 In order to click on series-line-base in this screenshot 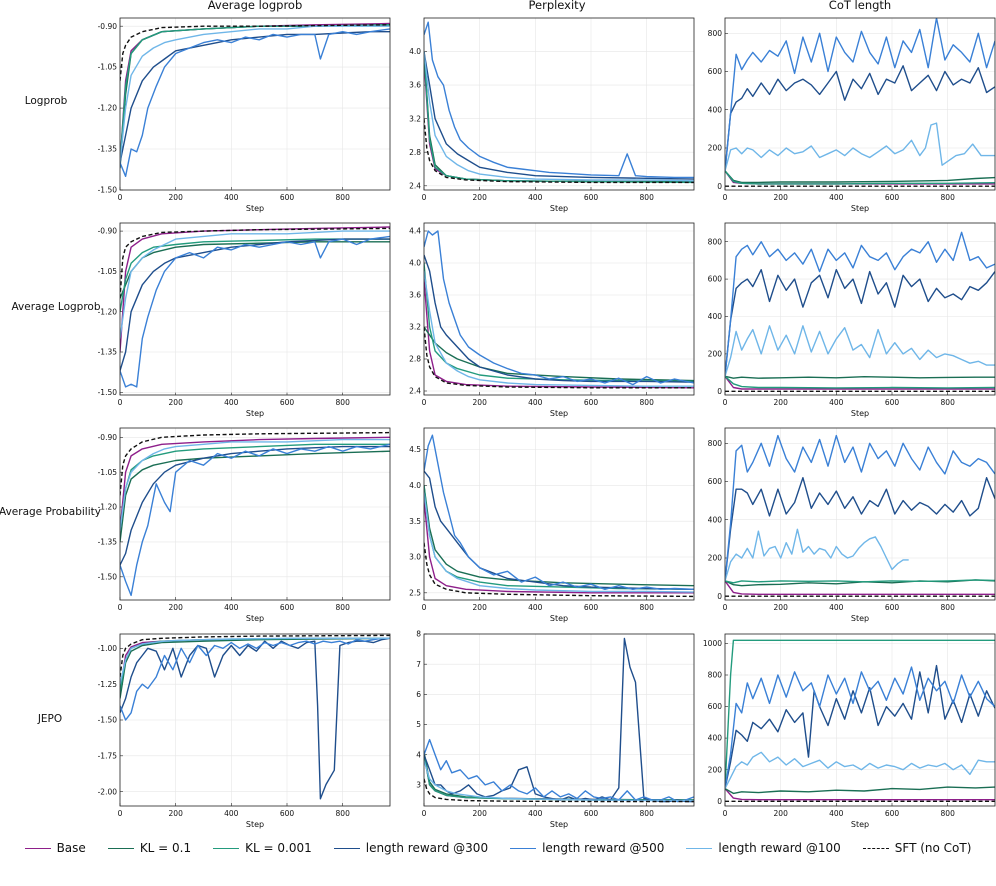, I will do `click(559, 121)`.